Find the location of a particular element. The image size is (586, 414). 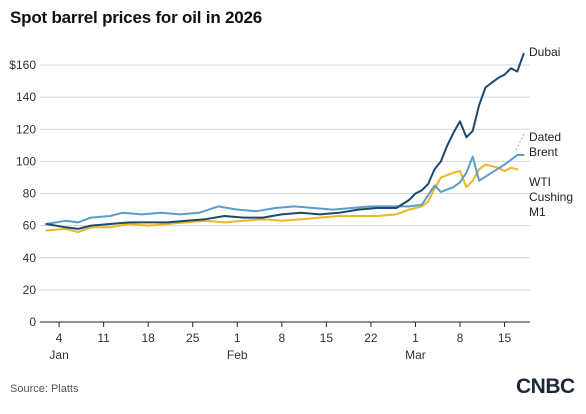

series-label: Dated is located at coordinates (545, 137).